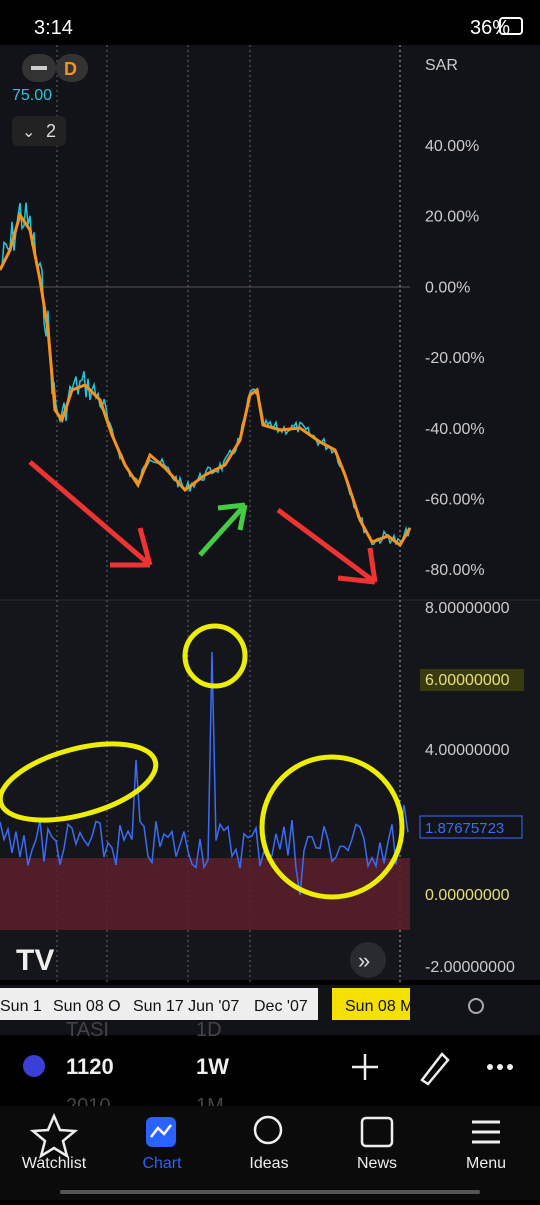 Image resolution: width=540 pixels, height=1205 pixels. I want to click on currency: SAR, so click(441, 65).